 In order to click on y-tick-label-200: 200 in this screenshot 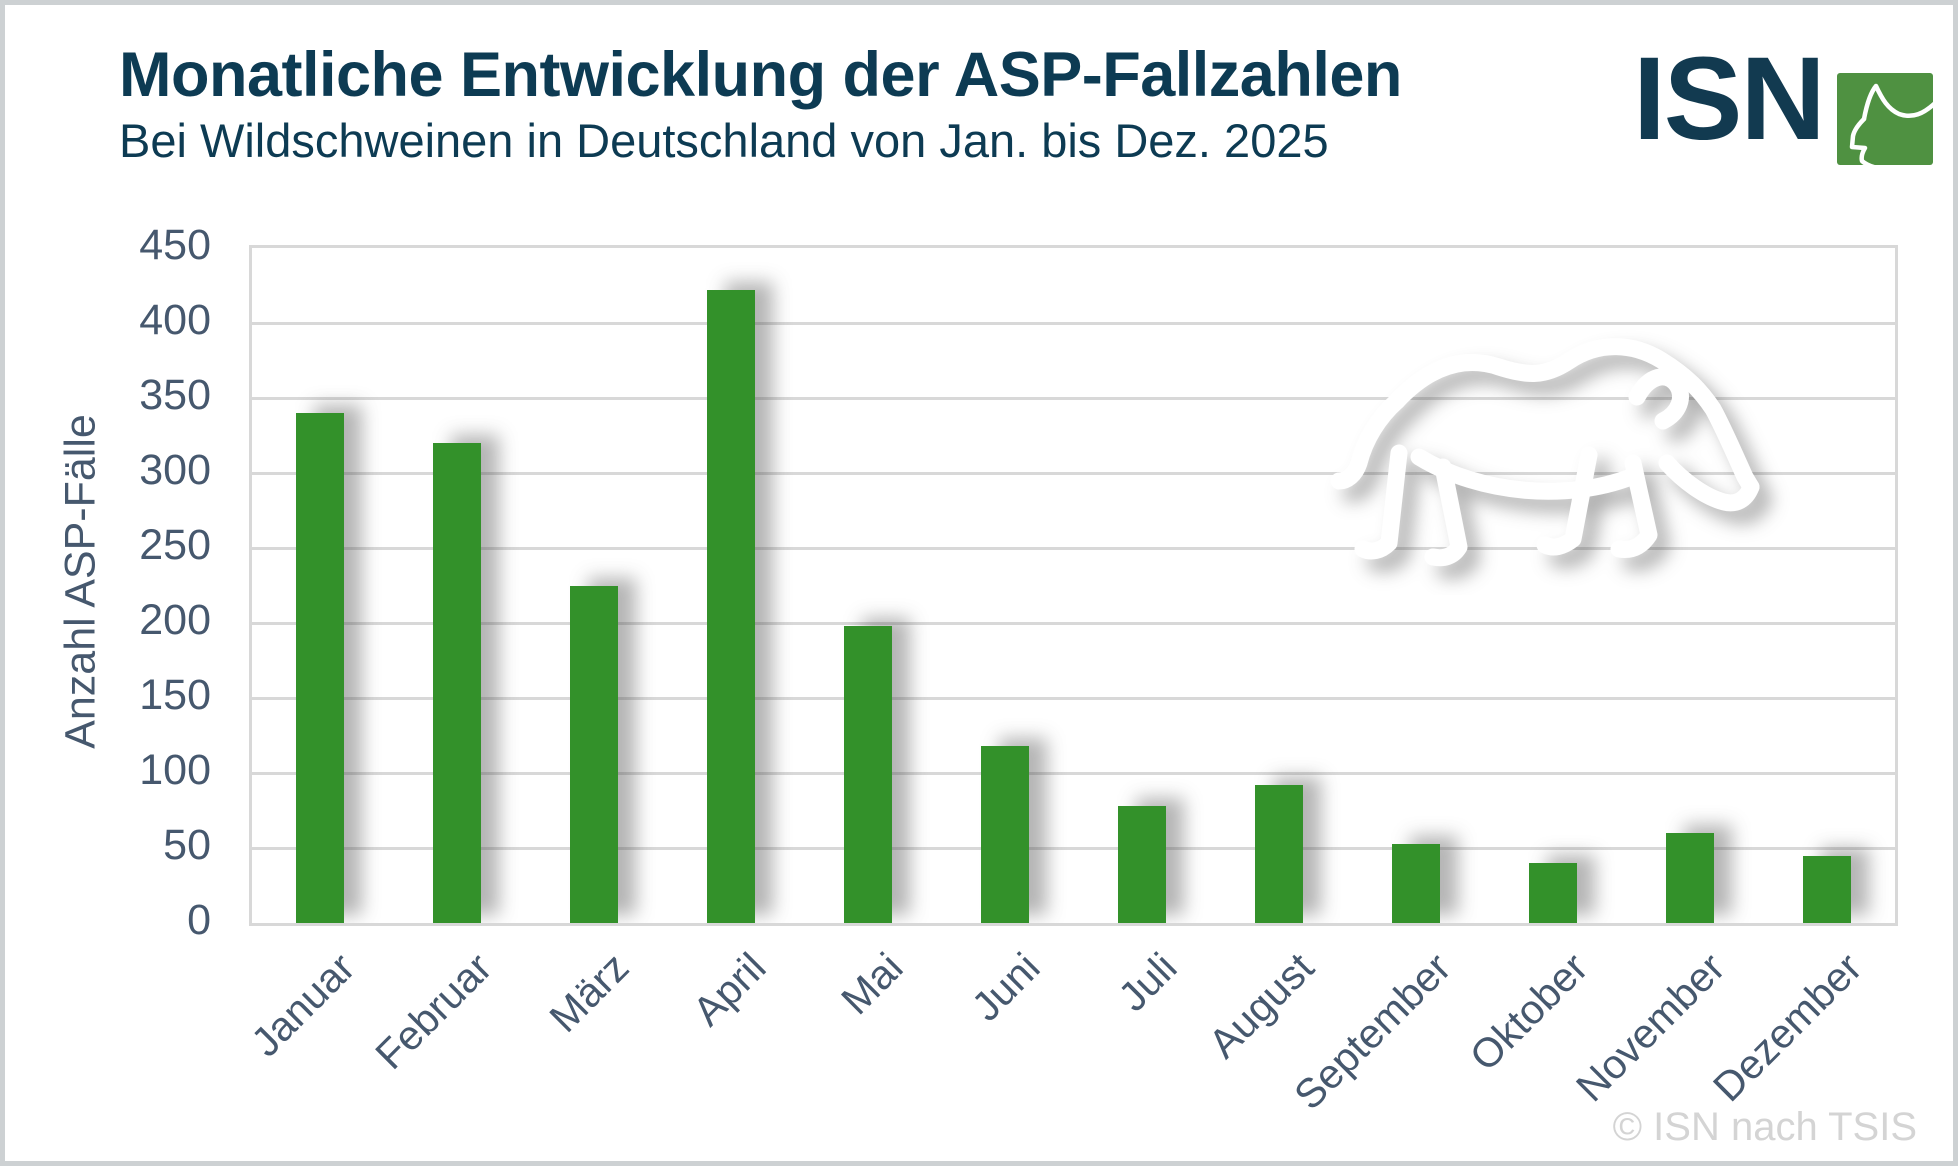, I will do `click(175, 620)`.